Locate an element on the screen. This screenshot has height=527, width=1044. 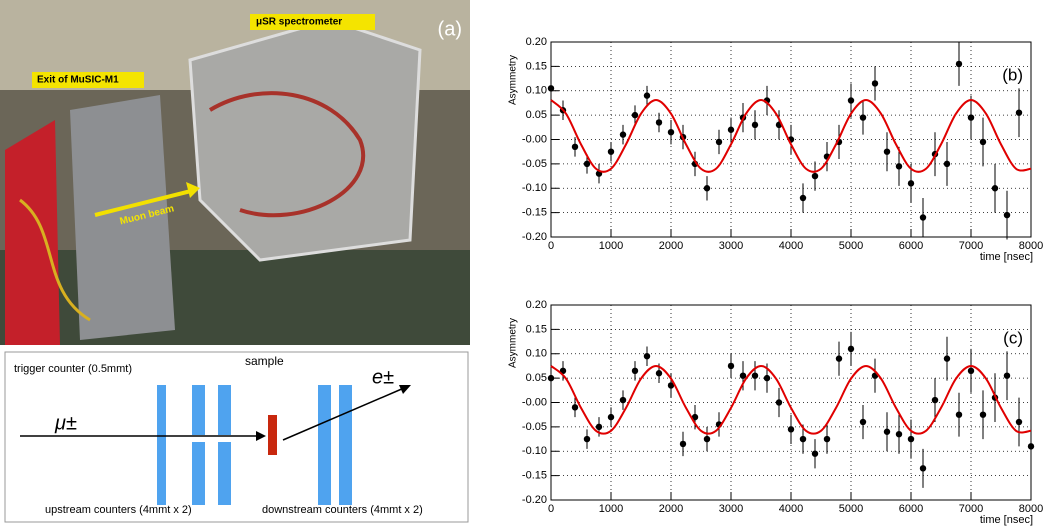
x-tick-label: 0 is located at coordinates (551, 246).